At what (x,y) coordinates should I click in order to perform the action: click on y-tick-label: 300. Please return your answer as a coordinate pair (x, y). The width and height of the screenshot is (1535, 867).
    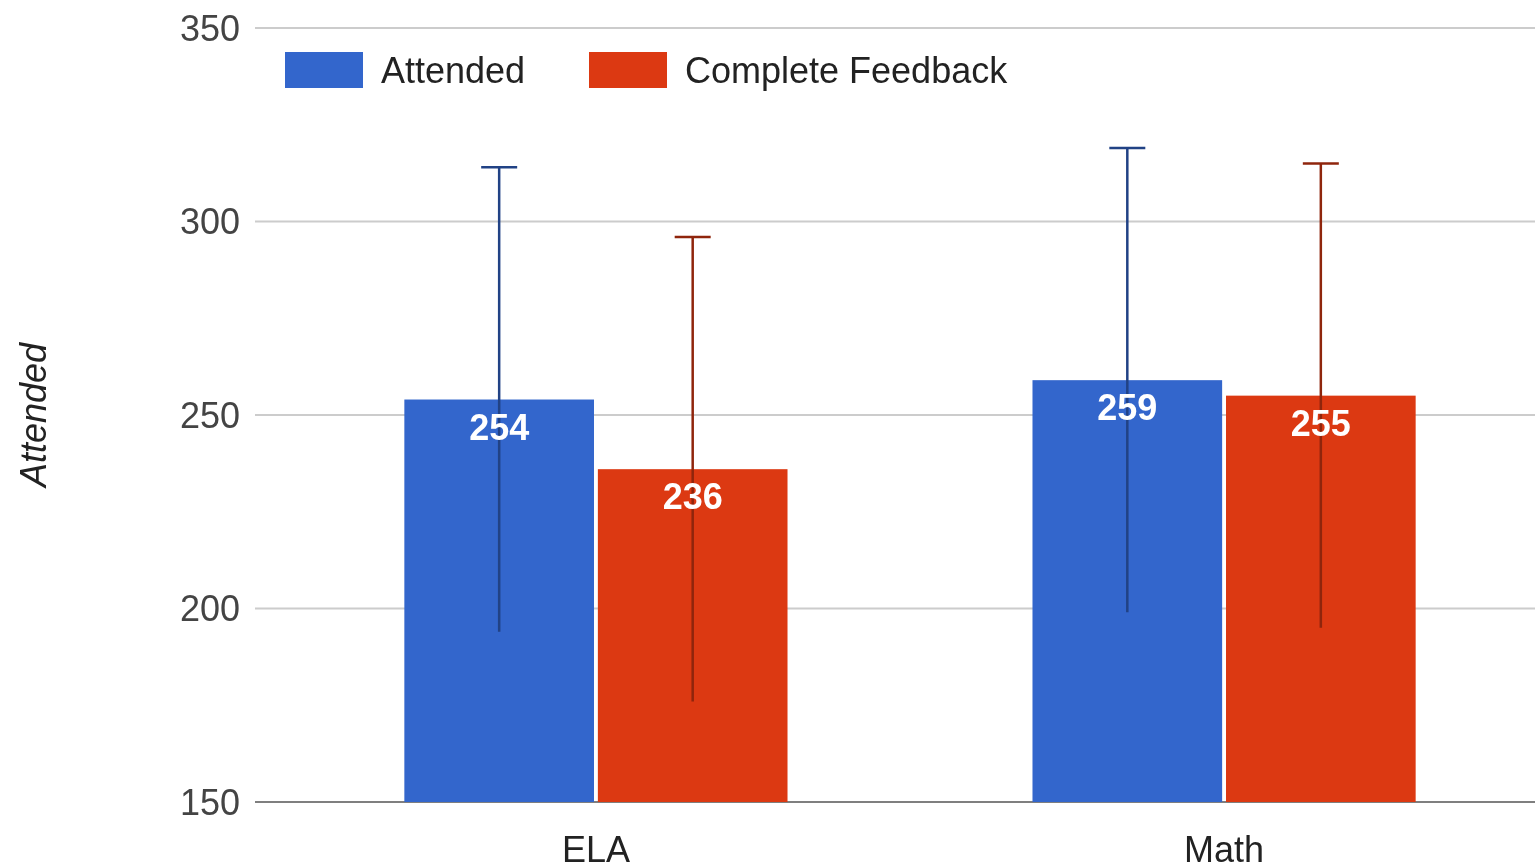
    Looking at the image, I should click on (209, 222).